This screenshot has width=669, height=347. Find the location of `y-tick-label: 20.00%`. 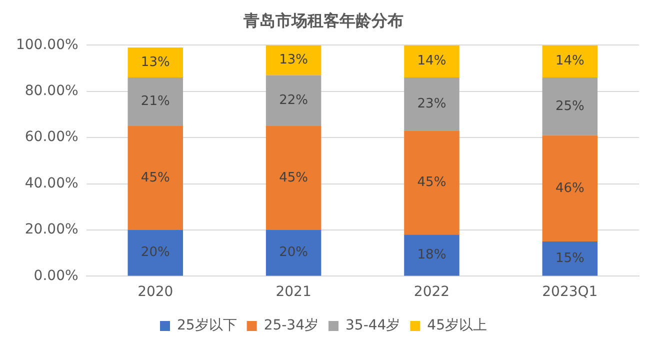

y-tick-label: 20.00% is located at coordinates (51, 230).